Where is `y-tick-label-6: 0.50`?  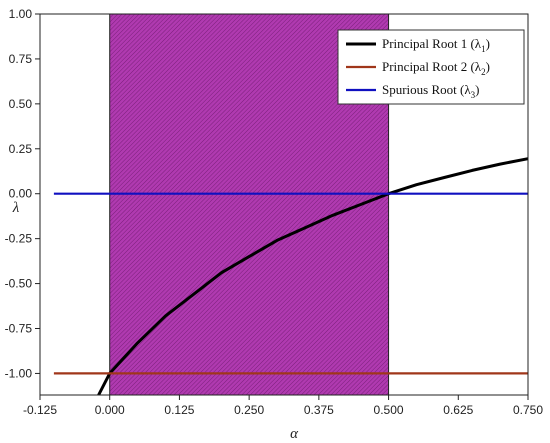
y-tick-label-6: 0.50 is located at coordinates (21, 104).